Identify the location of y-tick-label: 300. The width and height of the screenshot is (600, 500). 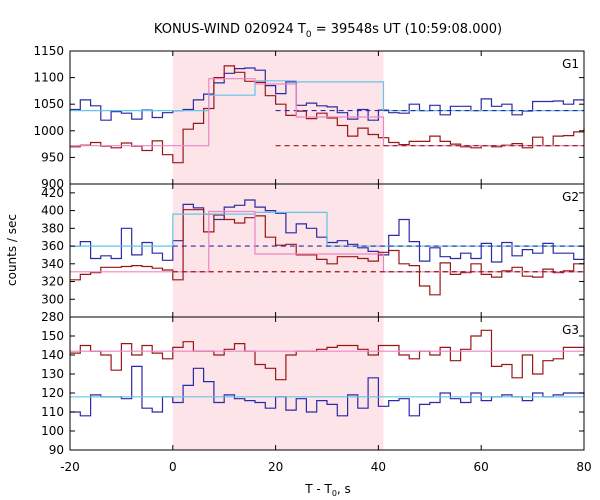
(52, 299).